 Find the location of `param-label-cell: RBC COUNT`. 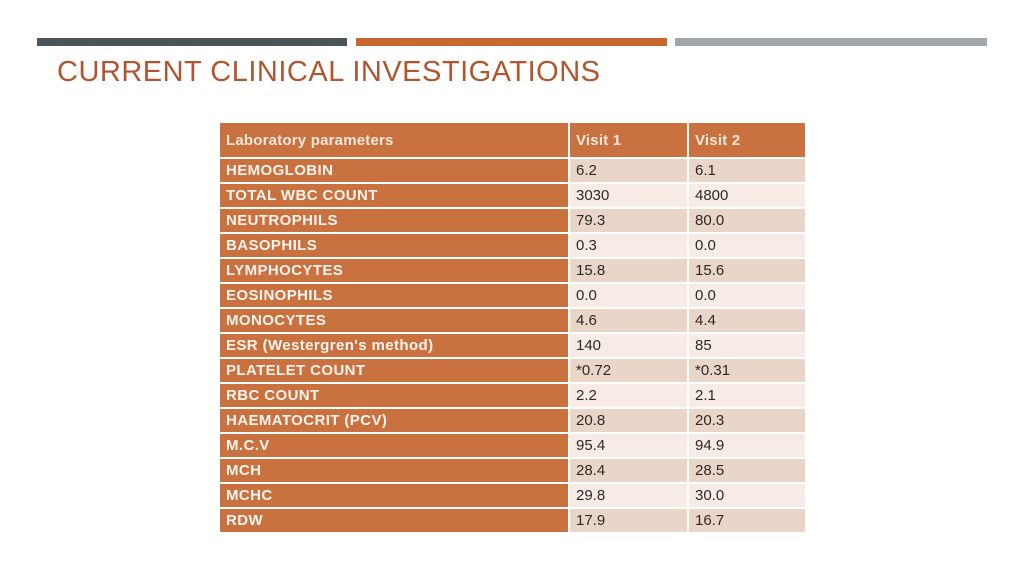

param-label-cell: RBC COUNT is located at coordinates (394, 395).